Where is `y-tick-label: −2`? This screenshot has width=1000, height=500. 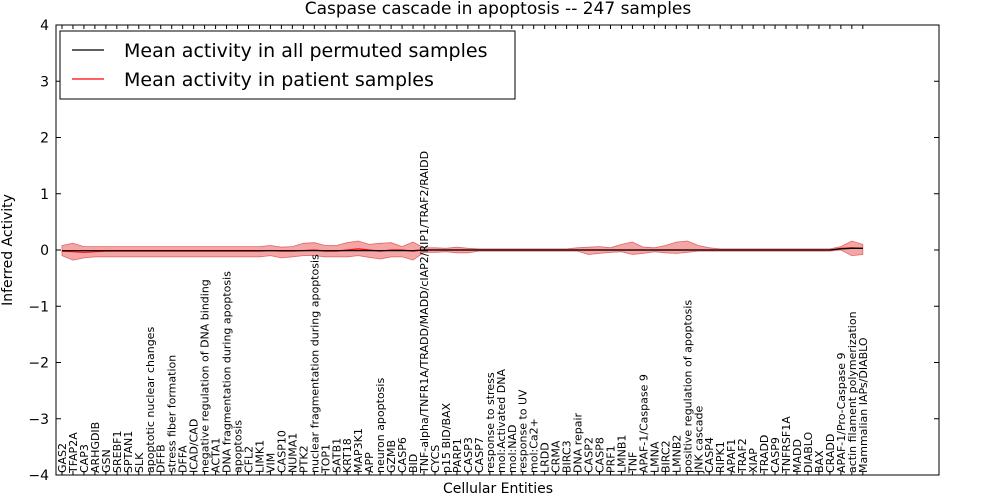 y-tick-label: −2 is located at coordinates (38, 364).